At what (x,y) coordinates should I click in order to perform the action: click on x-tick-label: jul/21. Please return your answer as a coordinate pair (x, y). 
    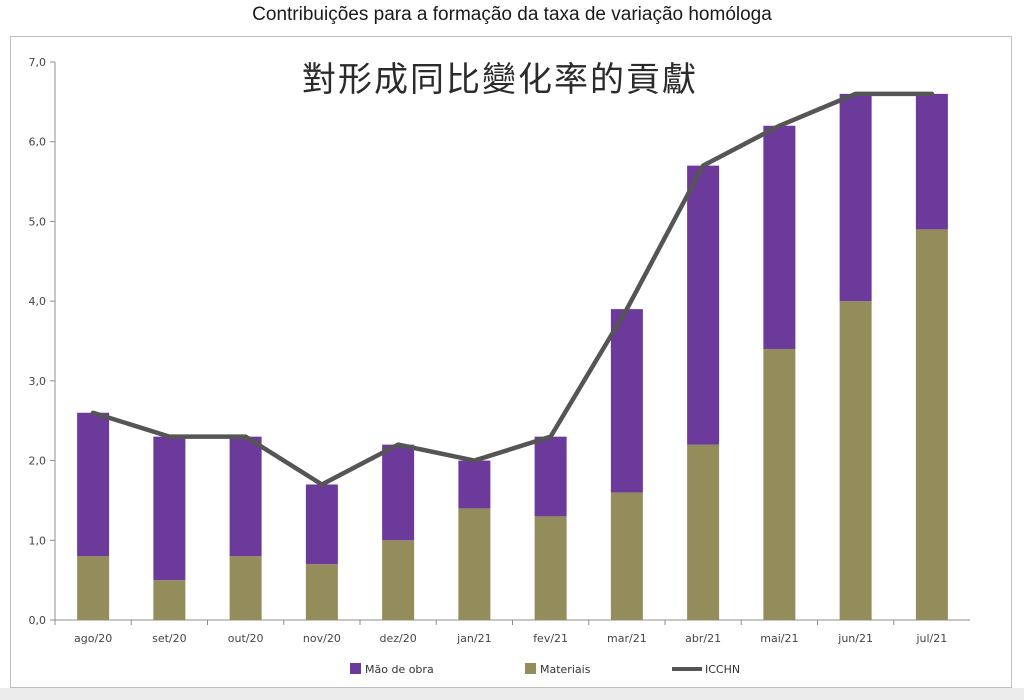
    Looking at the image, I should click on (931, 638).